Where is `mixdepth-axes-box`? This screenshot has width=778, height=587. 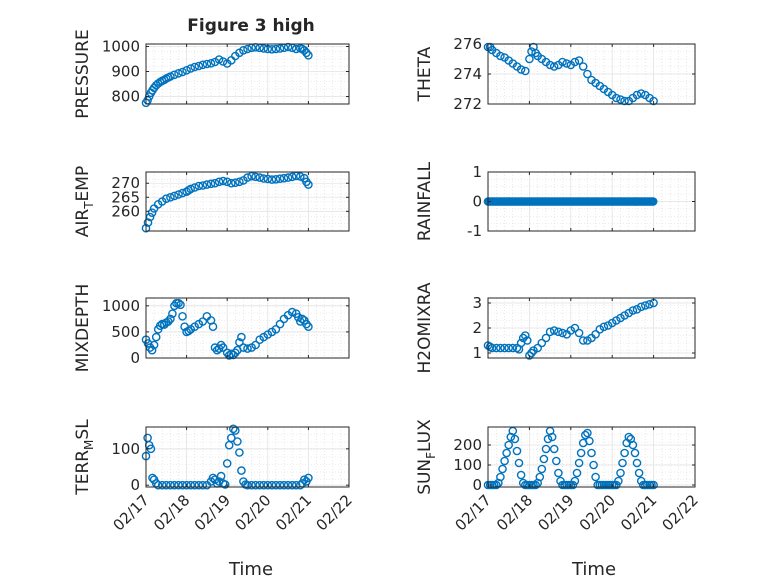
mixdepth-axes-box is located at coordinates (247, 328).